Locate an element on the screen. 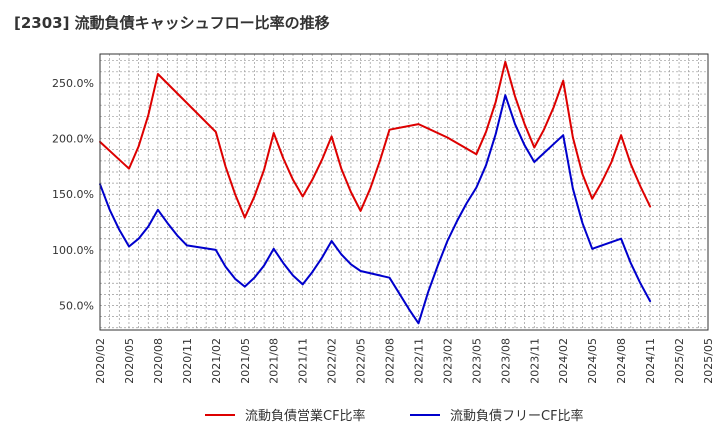 This screenshot has width=720, height=440. x-tick-label: 2024/05 is located at coordinates (592, 361).